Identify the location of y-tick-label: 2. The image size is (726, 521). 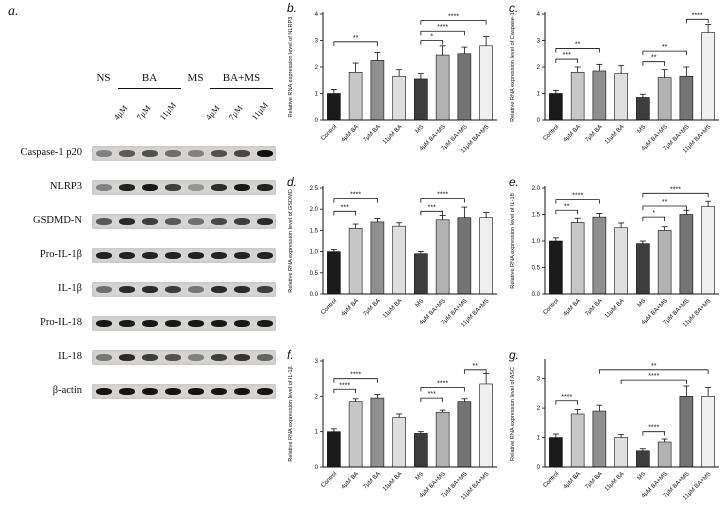
(317, 68).